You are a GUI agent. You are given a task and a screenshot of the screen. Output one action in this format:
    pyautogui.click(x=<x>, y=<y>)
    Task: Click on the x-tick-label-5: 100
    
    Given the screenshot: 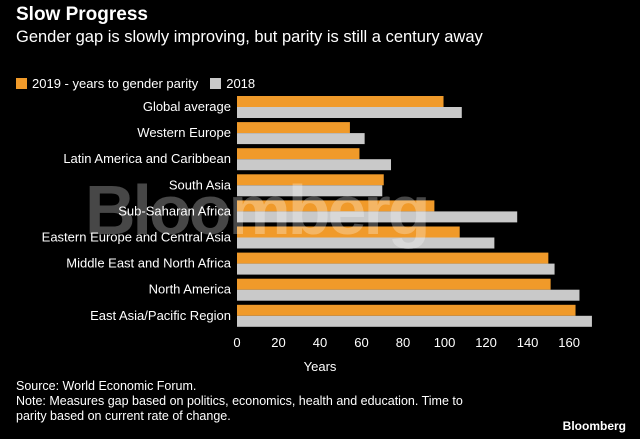 What is the action you would take?
    pyautogui.click(x=445, y=342)
    